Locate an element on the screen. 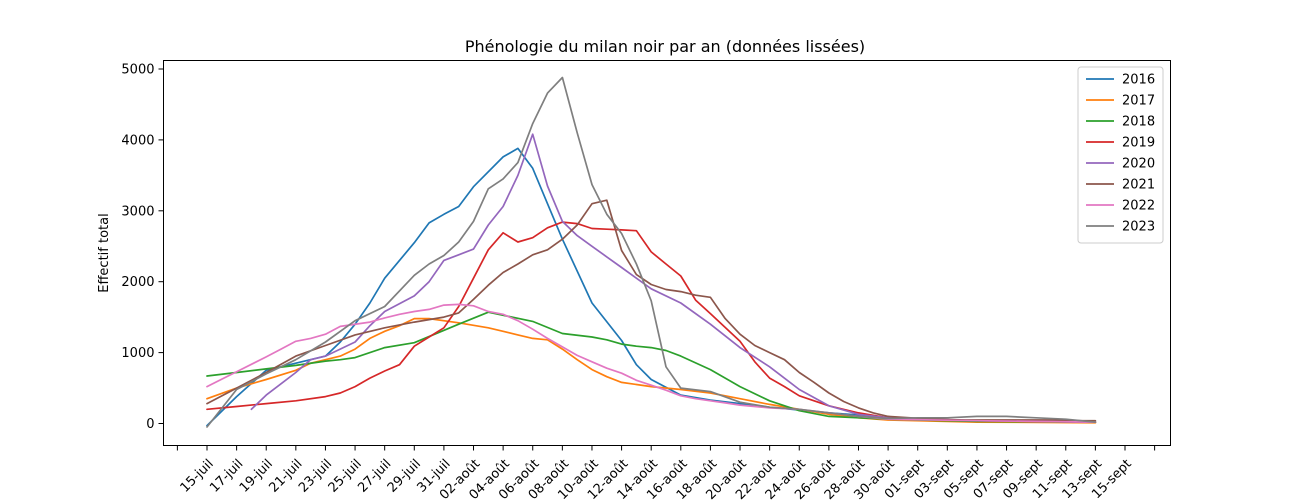 This screenshot has width=1300, height=504. legend-label: 2016 is located at coordinates (1138, 80).